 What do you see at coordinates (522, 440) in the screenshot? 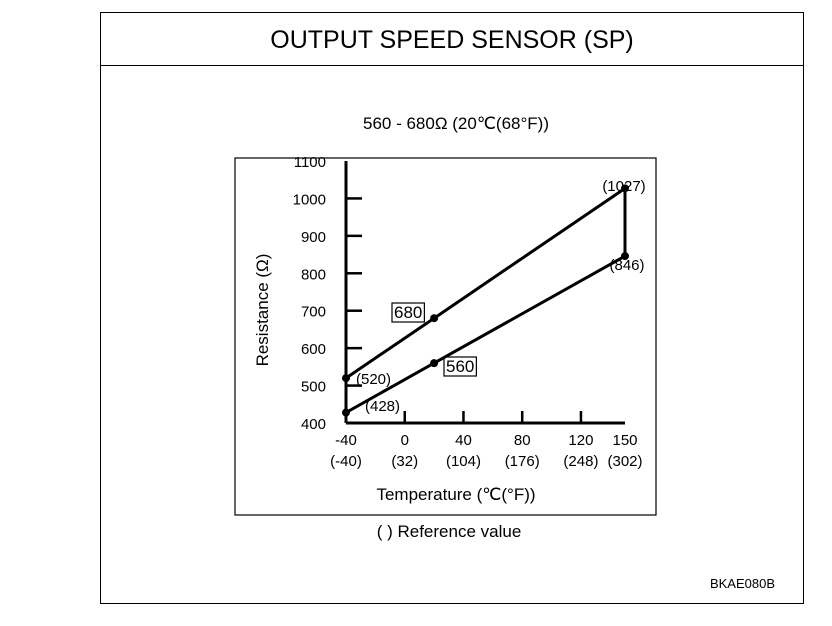
I see `x-tick-label: 80` at bounding box center [522, 440].